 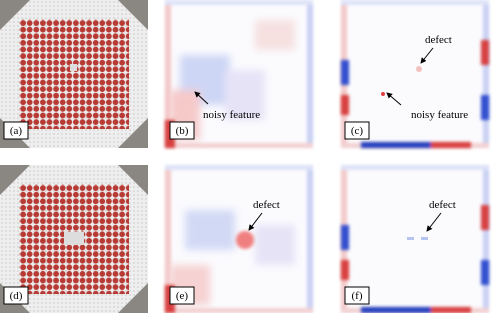 I want to click on panel-e: defect, so click(x=239, y=239).